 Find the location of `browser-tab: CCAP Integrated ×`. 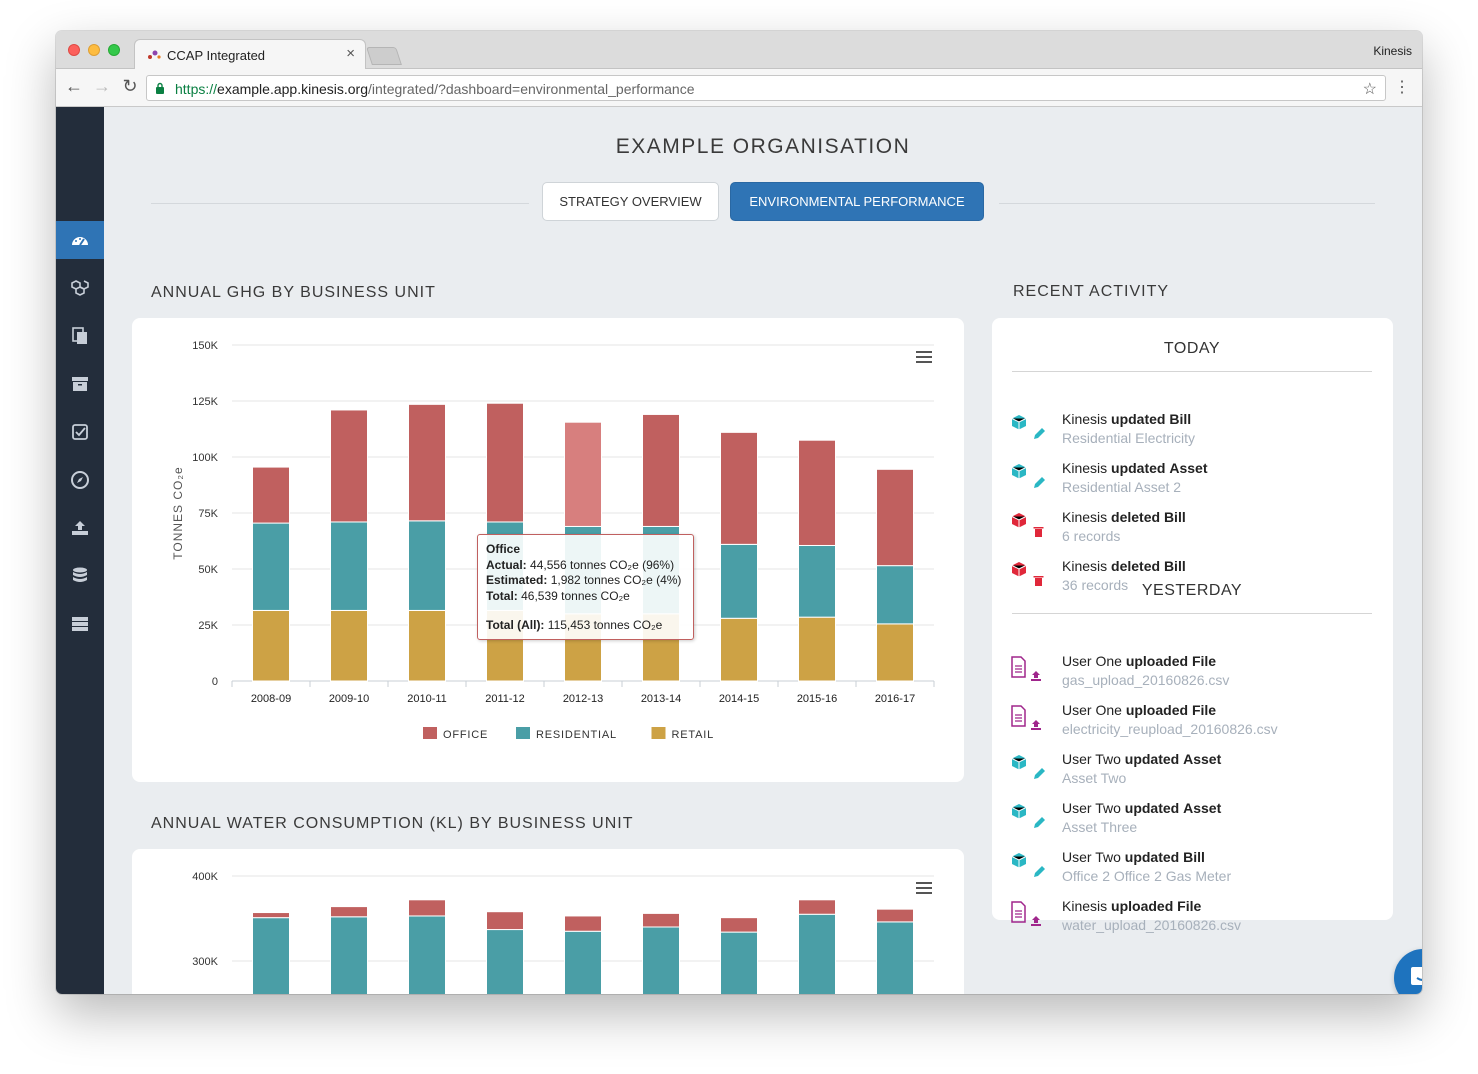

browser-tab: CCAP Integrated × is located at coordinates (250, 54).